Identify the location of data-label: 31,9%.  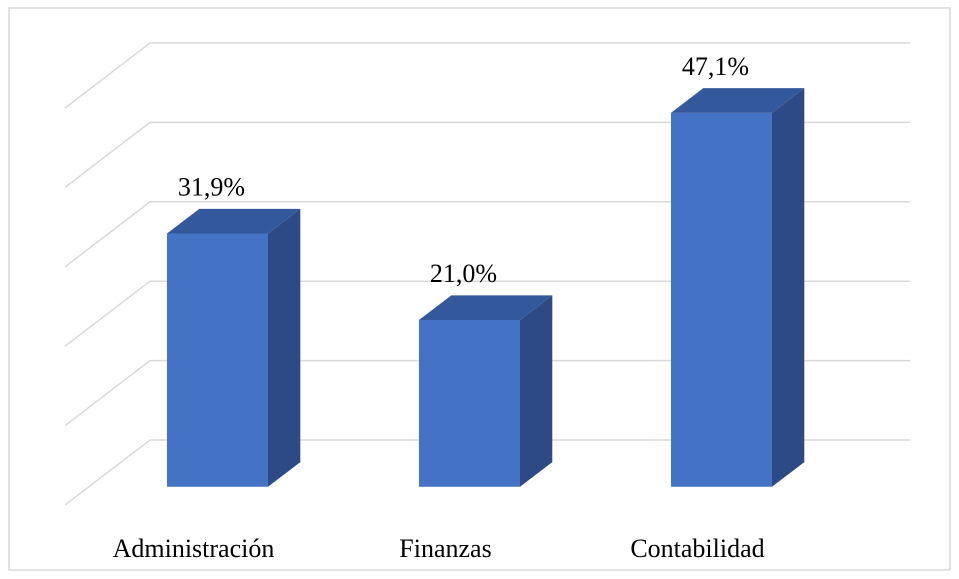
(211, 187).